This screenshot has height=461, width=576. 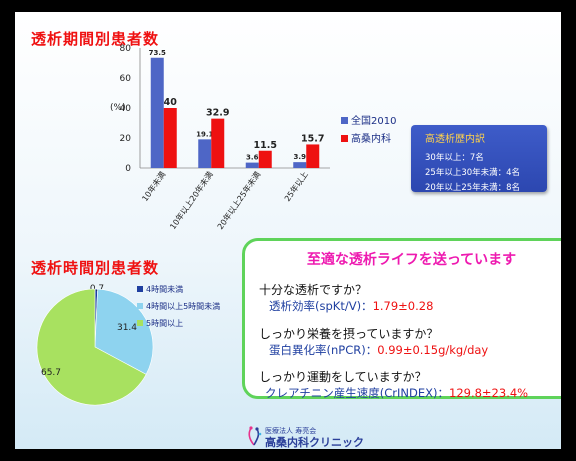 What do you see at coordinates (343, 377) in the screenshot?
I see `question-exercise: しっかり運動をしていますか？` at bounding box center [343, 377].